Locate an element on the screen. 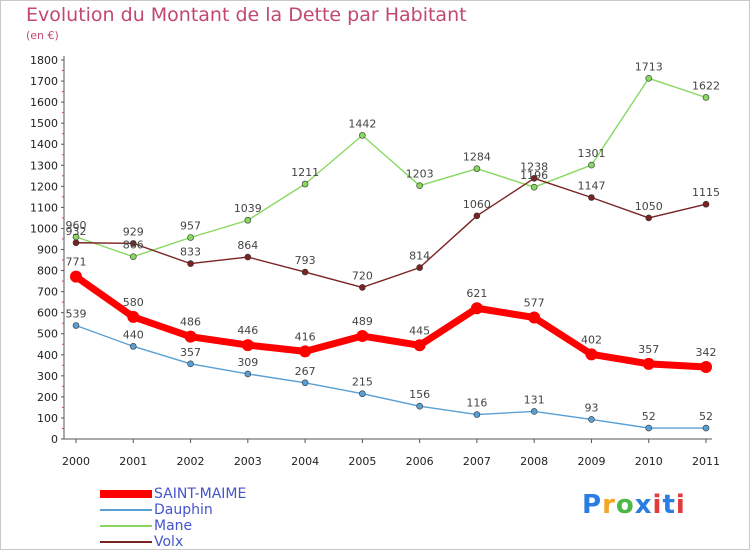  proxiti-logo: Proxiti is located at coordinates (634, 505).